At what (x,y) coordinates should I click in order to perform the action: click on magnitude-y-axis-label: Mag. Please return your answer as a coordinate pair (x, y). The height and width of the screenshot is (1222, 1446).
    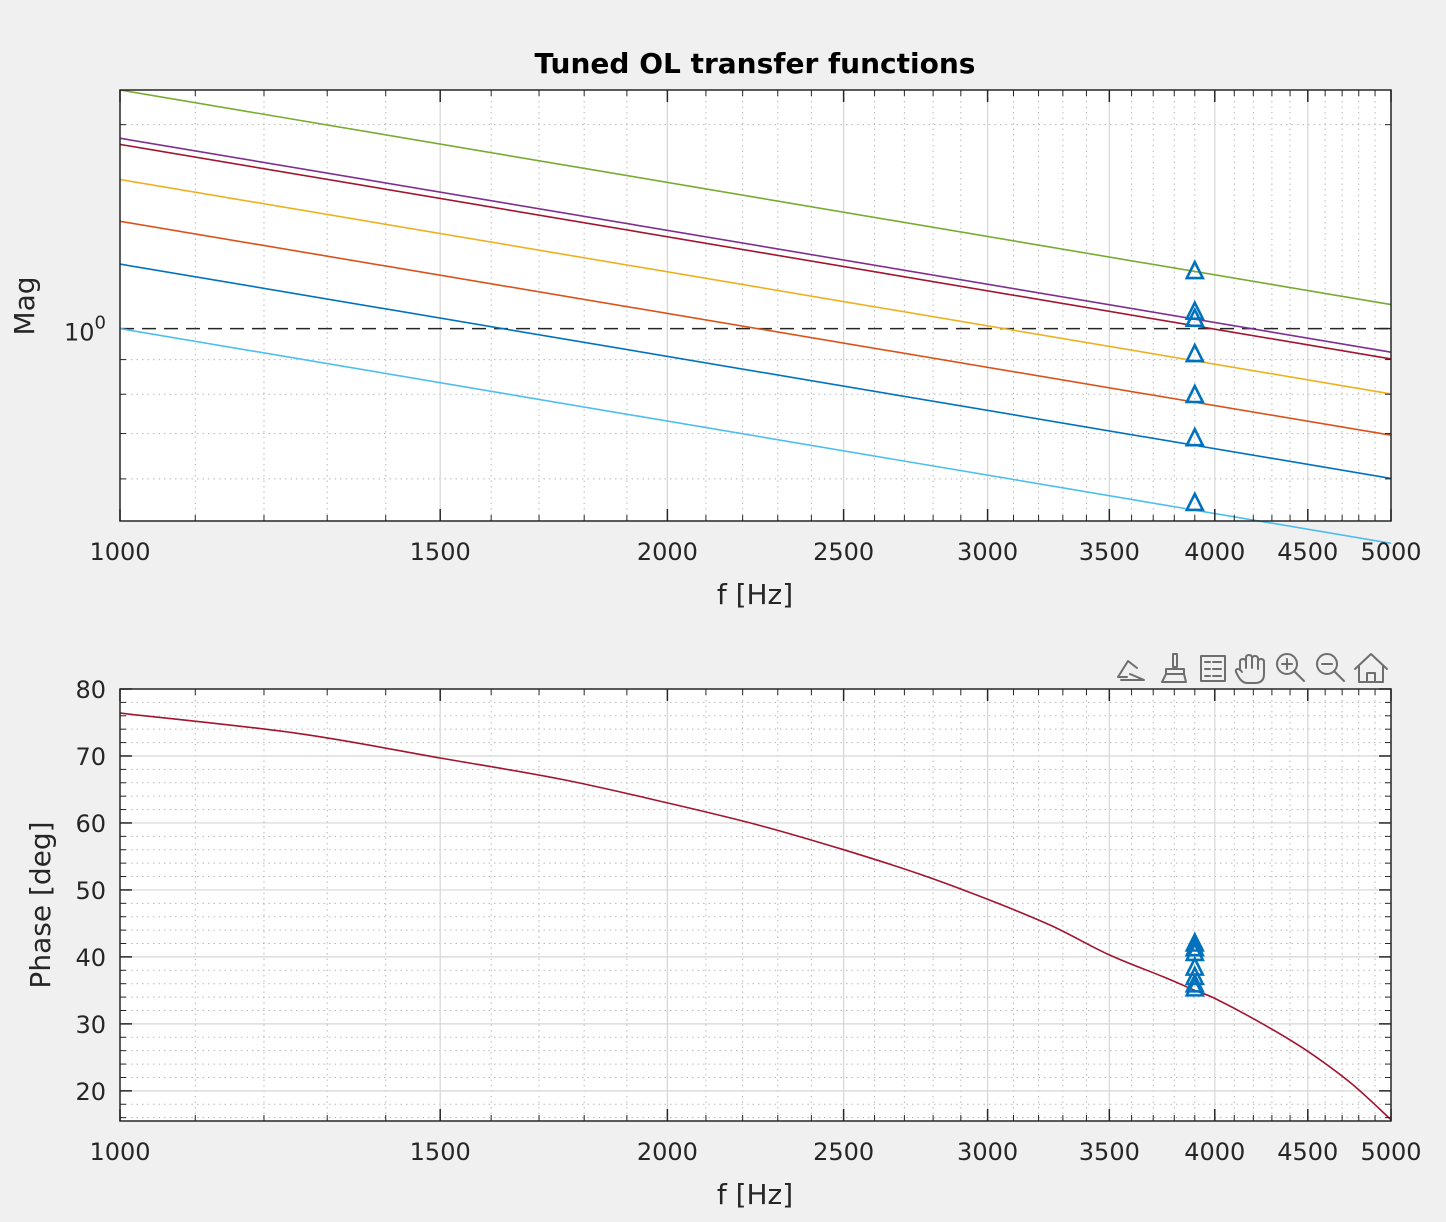
    Looking at the image, I should click on (24, 305).